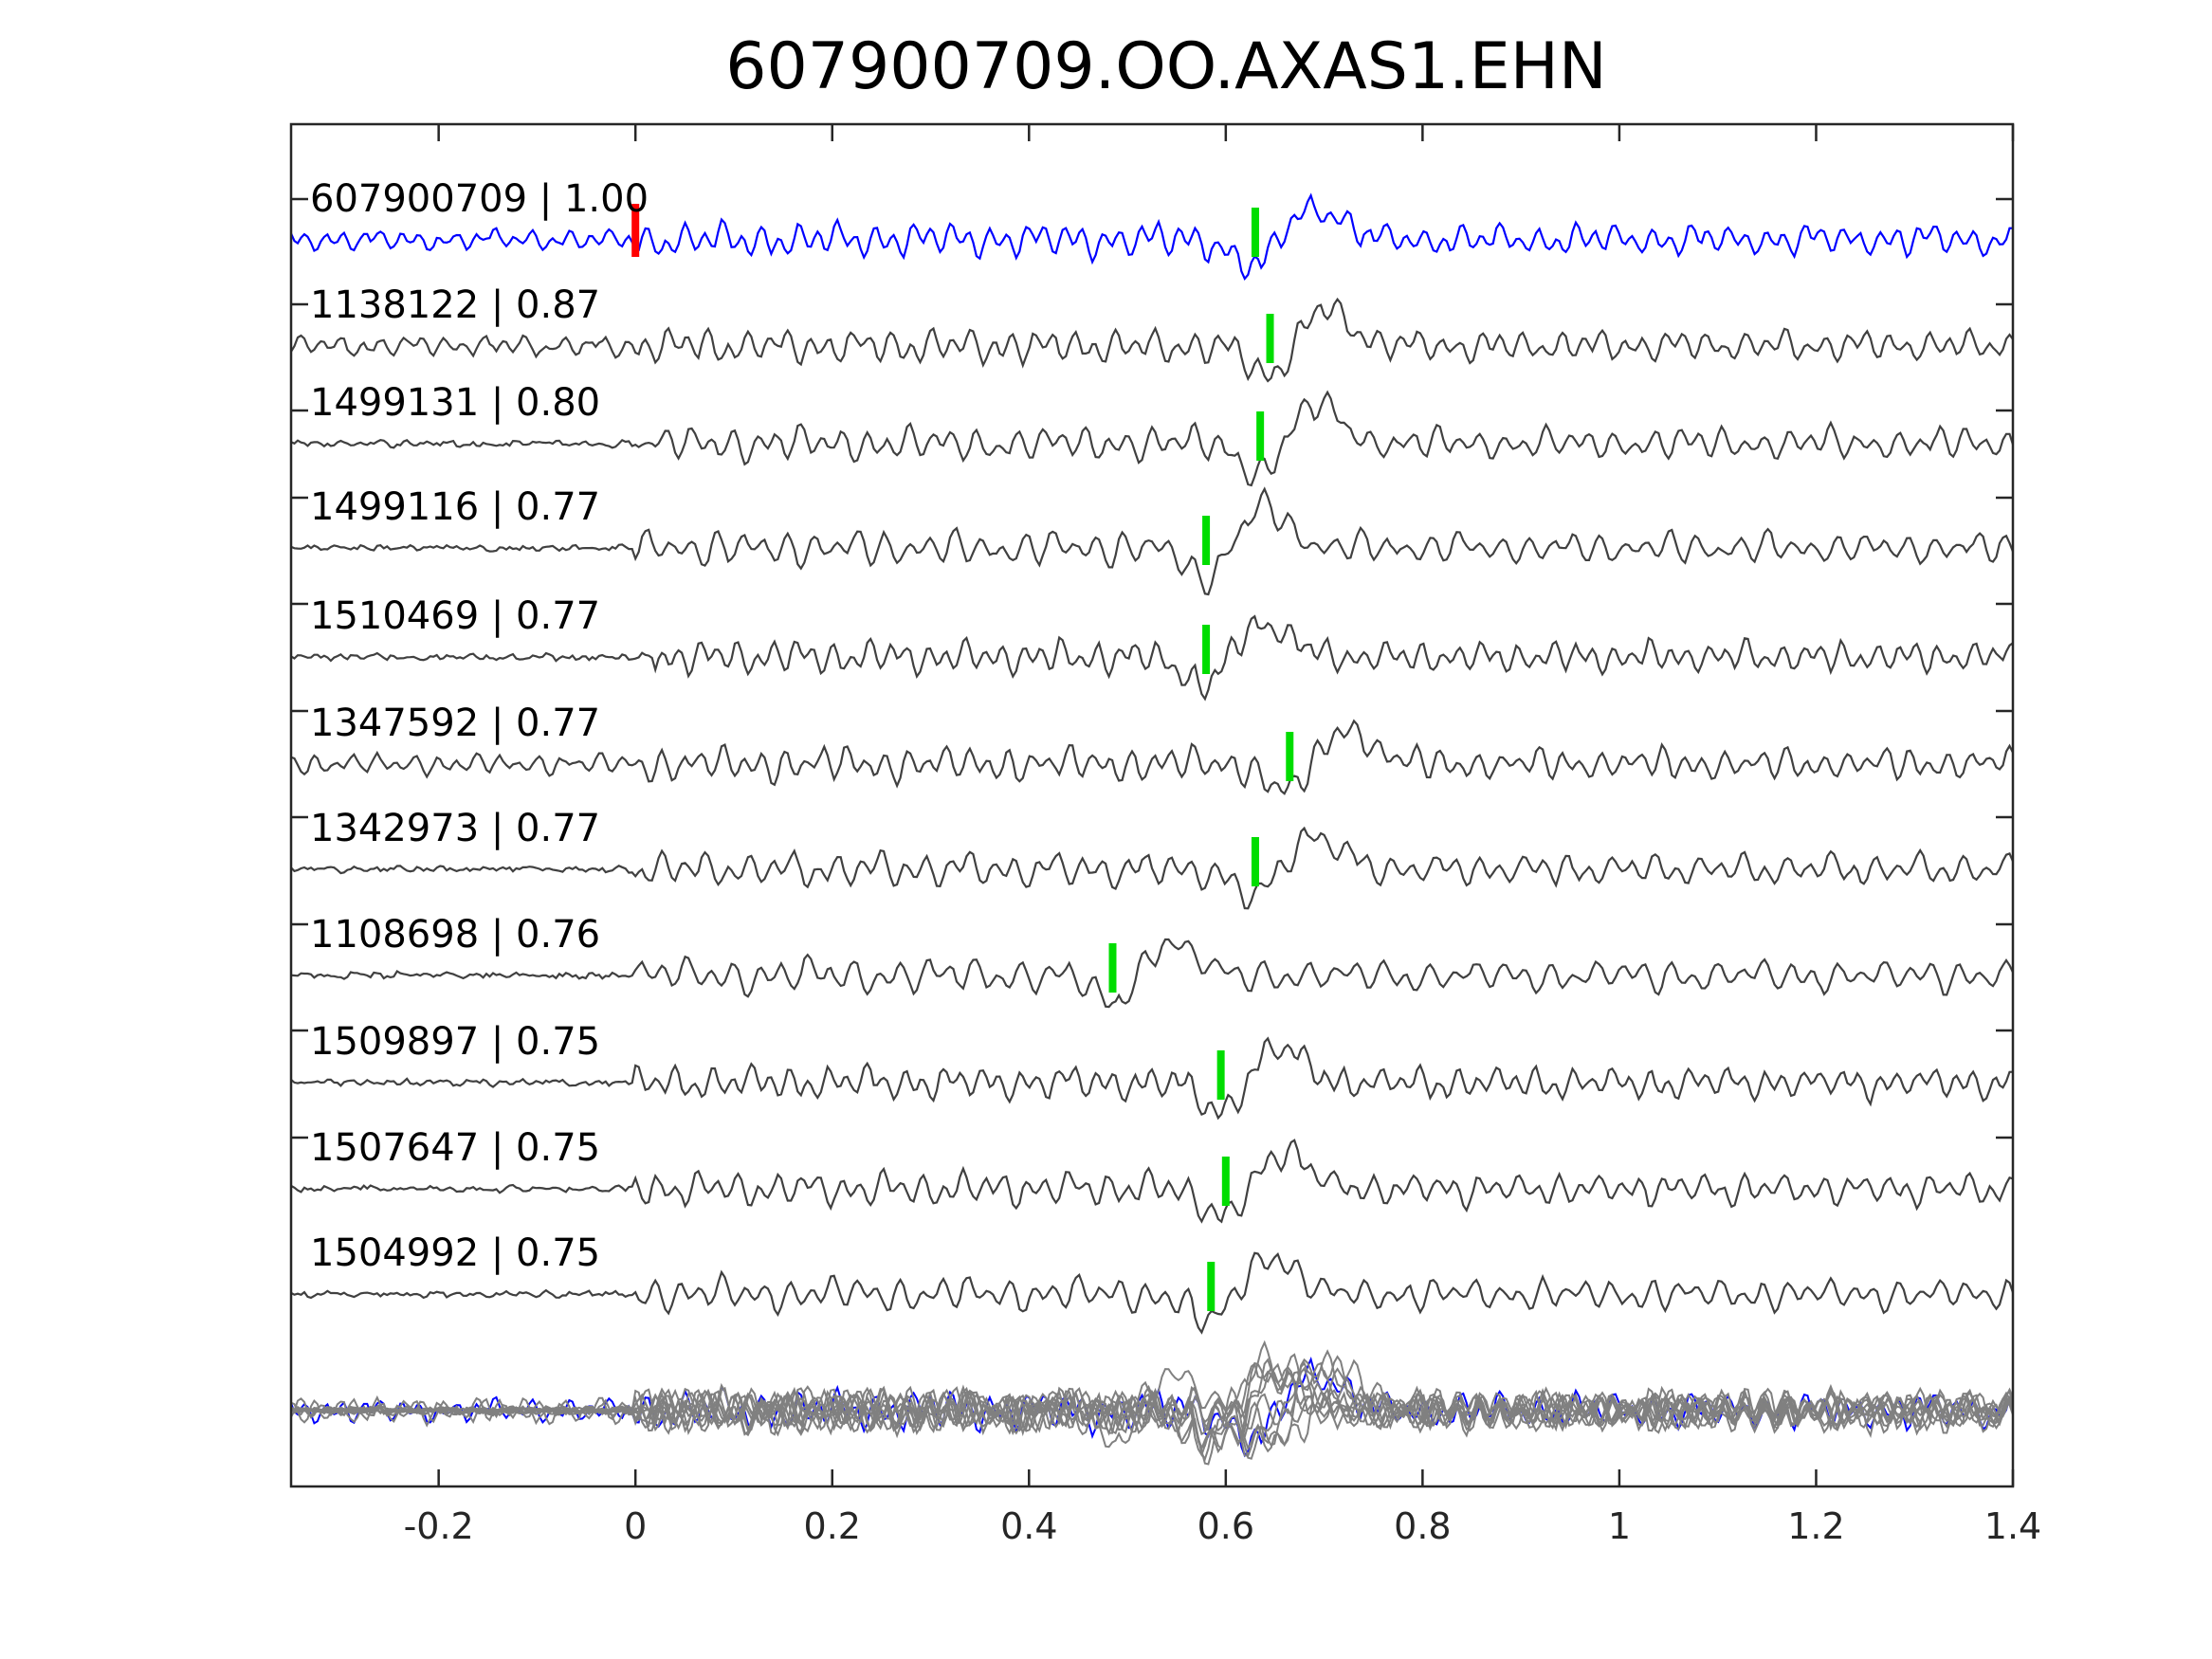 The width and height of the screenshot is (2212, 1659). What do you see at coordinates (1028, 1526) in the screenshot?
I see `x-tick-label: 0.4` at bounding box center [1028, 1526].